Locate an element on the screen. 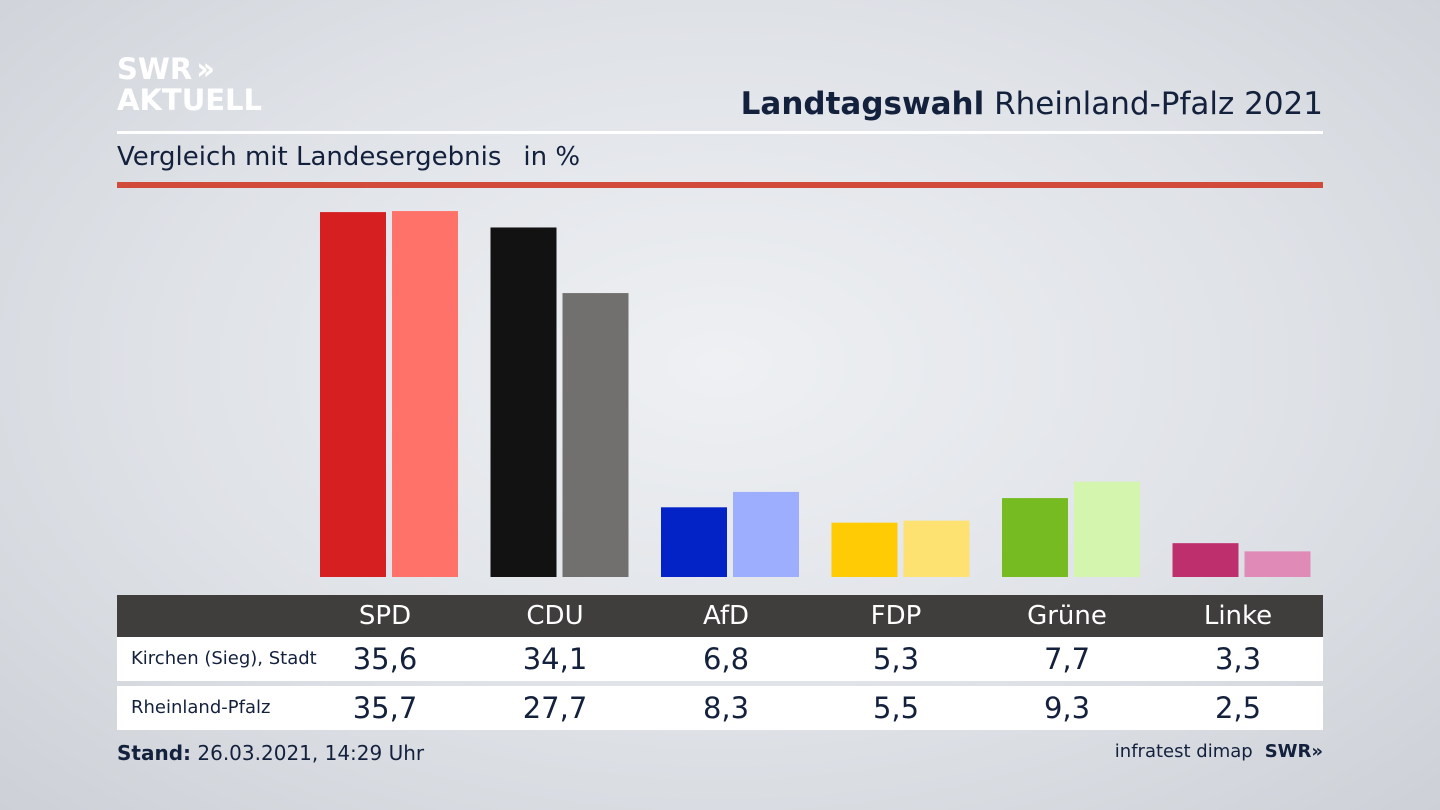 The height and width of the screenshot is (810, 1440). table-cell: 9,3 is located at coordinates (1067, 708).